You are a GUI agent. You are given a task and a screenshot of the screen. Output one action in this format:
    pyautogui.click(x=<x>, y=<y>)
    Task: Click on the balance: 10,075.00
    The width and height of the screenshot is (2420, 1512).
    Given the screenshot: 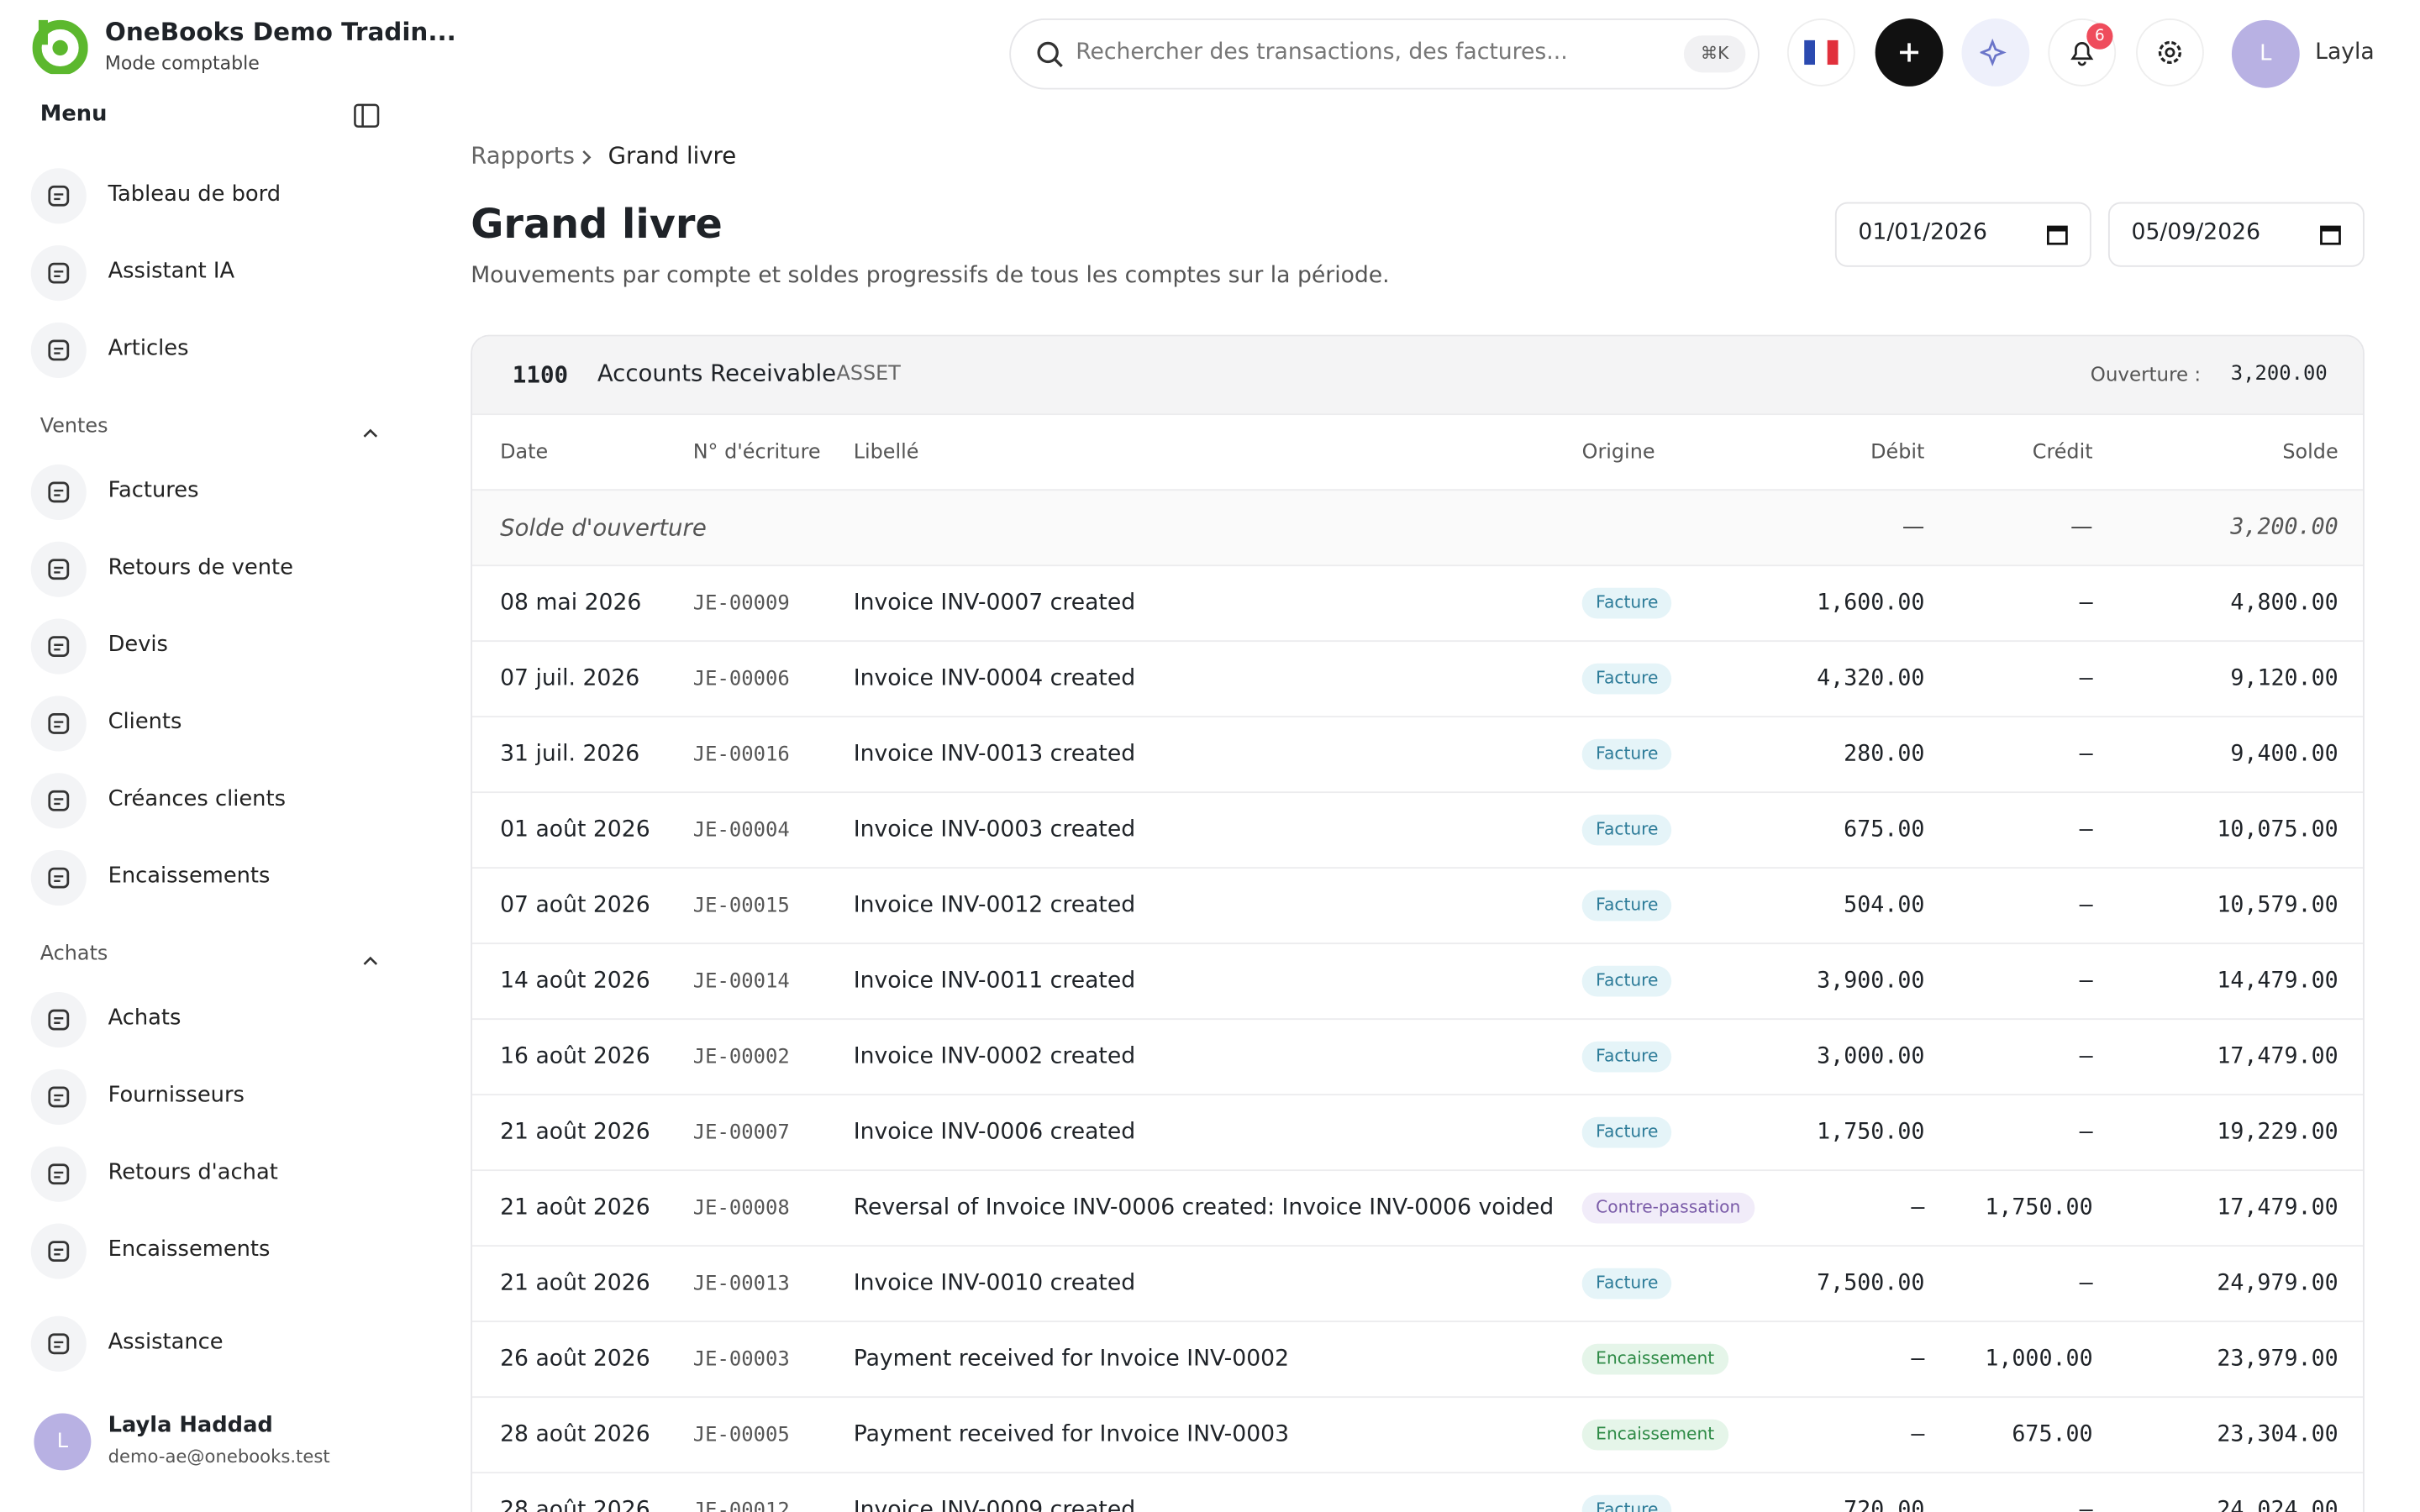 What is the action you would take?
    pyautogui.click(x=2277, y=830)
    